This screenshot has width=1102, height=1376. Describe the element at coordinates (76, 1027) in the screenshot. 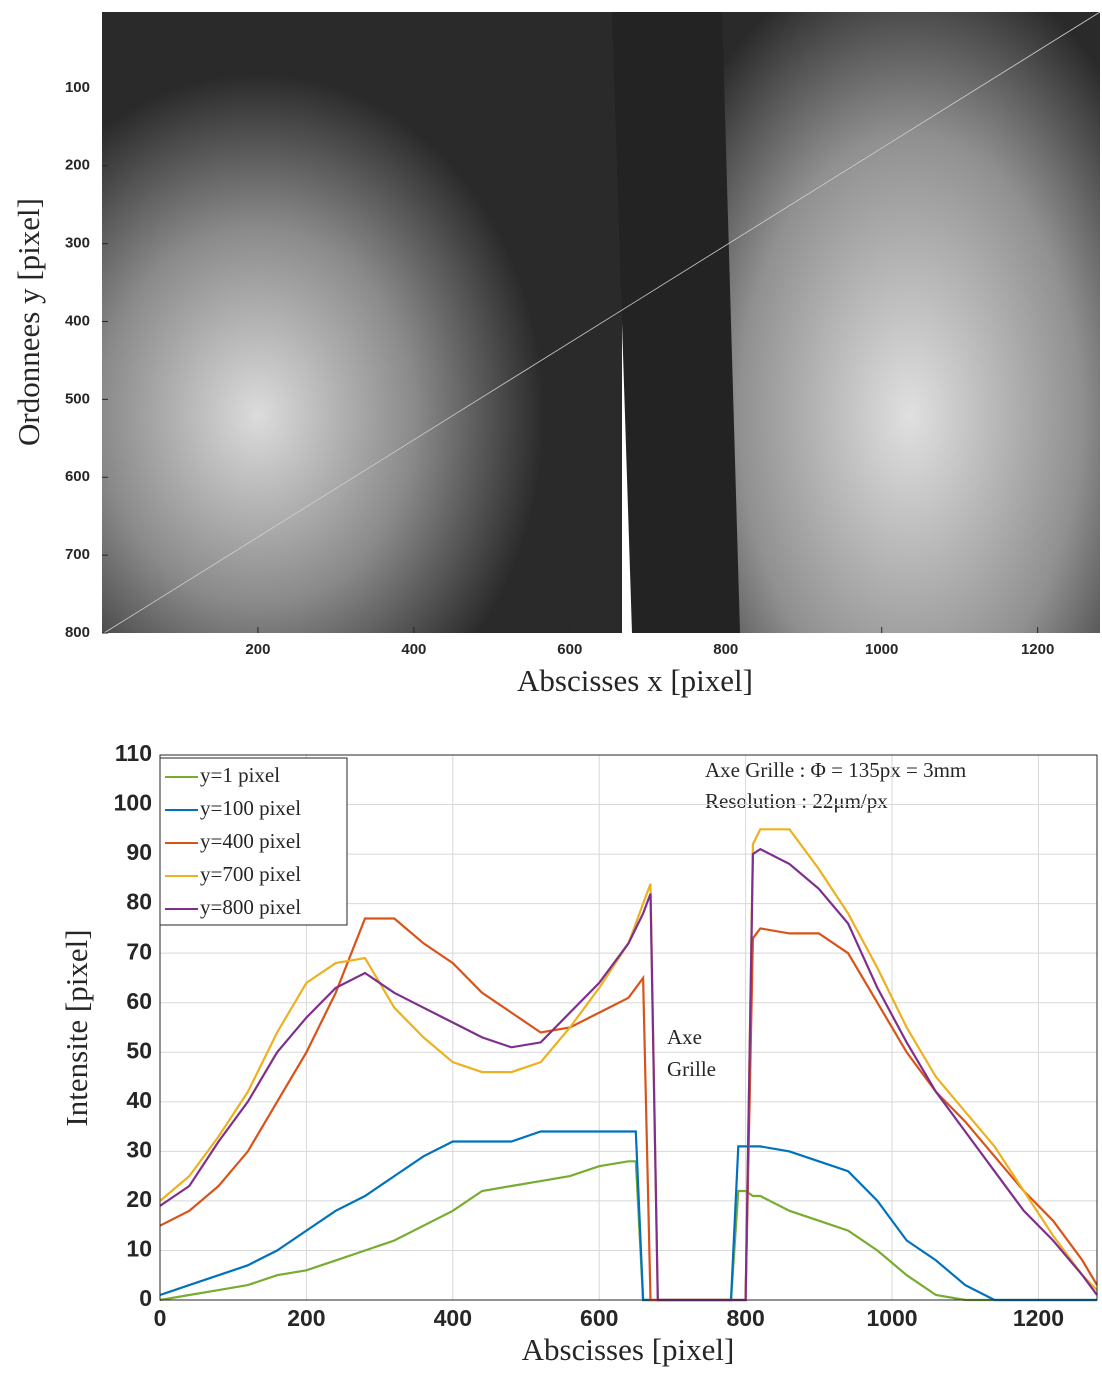

I see `y-axis-label: Intensite [pixel]` at that location.